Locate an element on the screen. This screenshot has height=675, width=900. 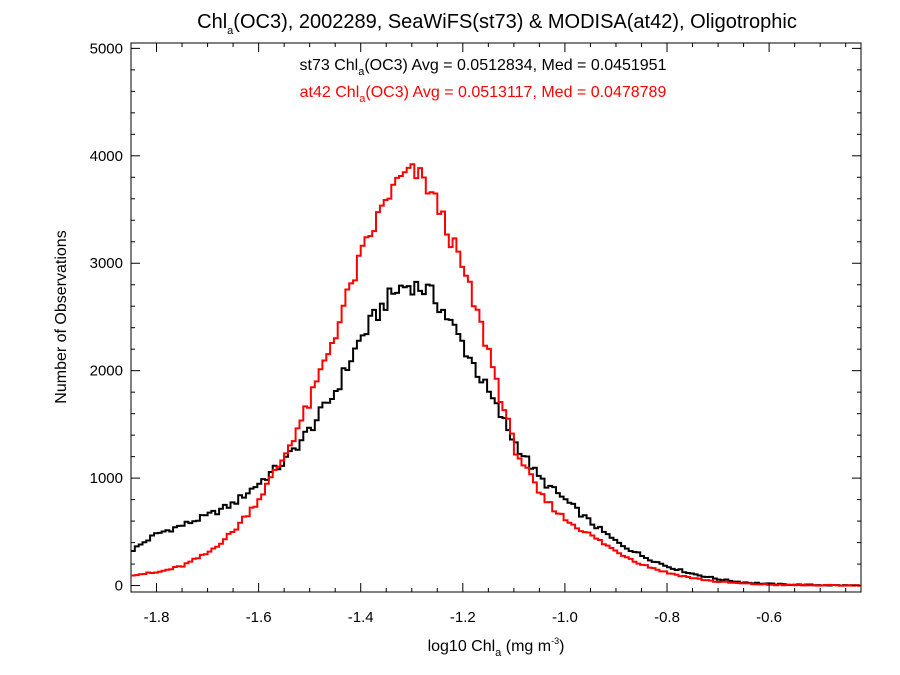
y-tick-label: 0 is located at coordinates (119, 586).